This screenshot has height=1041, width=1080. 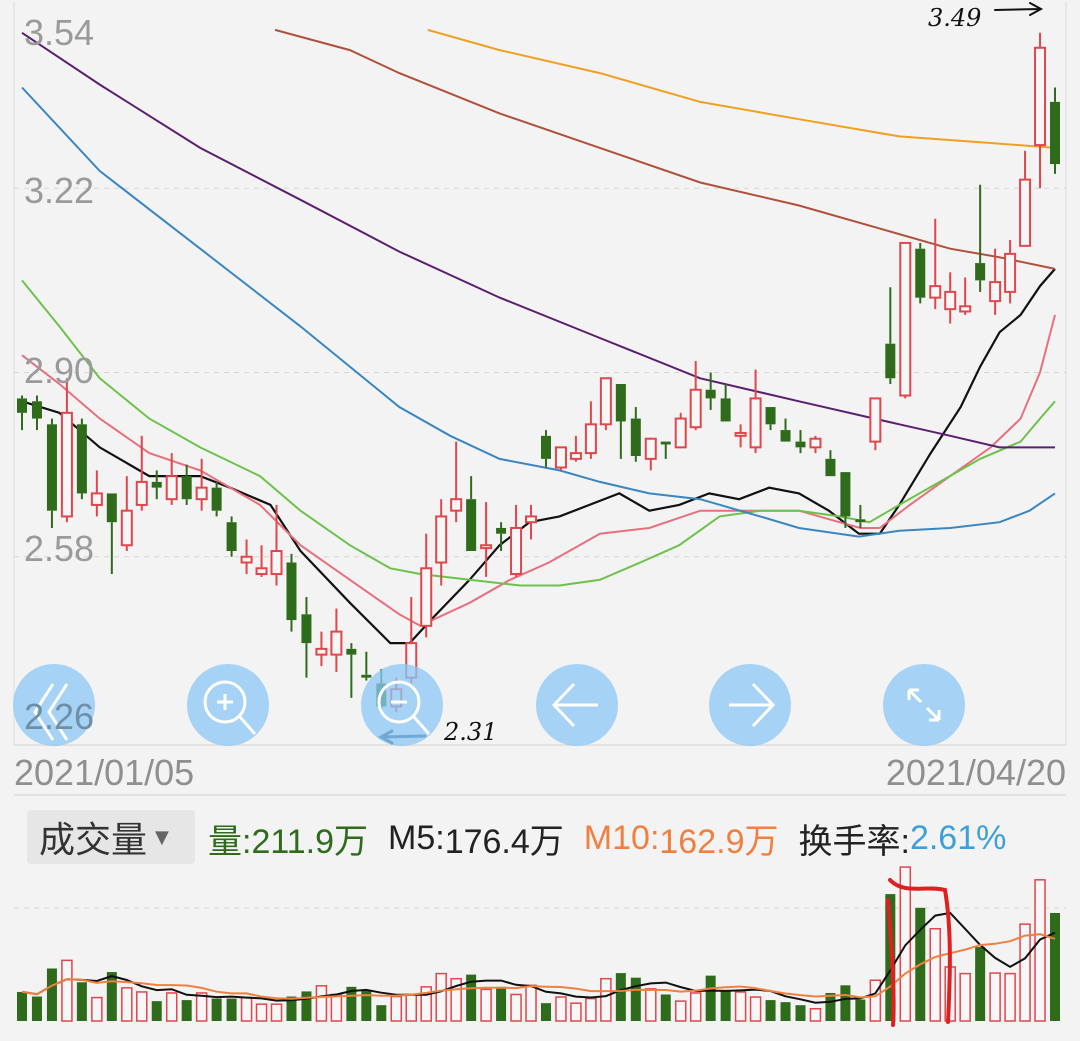 I want to click on scroll-right-button, so click(x=750, y=705).